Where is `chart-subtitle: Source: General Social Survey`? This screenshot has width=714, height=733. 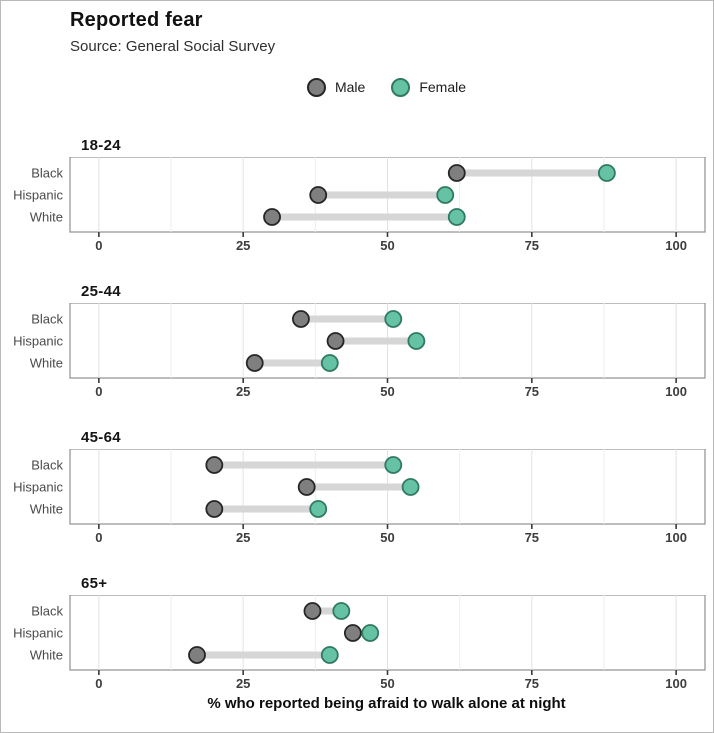 chart-subtitle: Source: General Social Survey is located at coordinates (173, 46).